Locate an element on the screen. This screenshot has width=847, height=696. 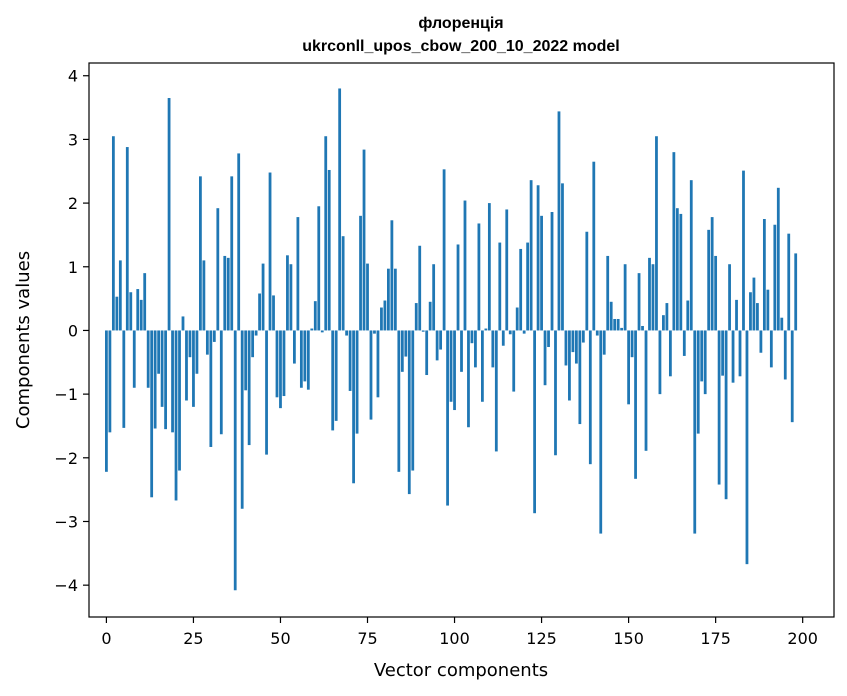
x-tick-label: 150 is located at coordinates (628, 638).